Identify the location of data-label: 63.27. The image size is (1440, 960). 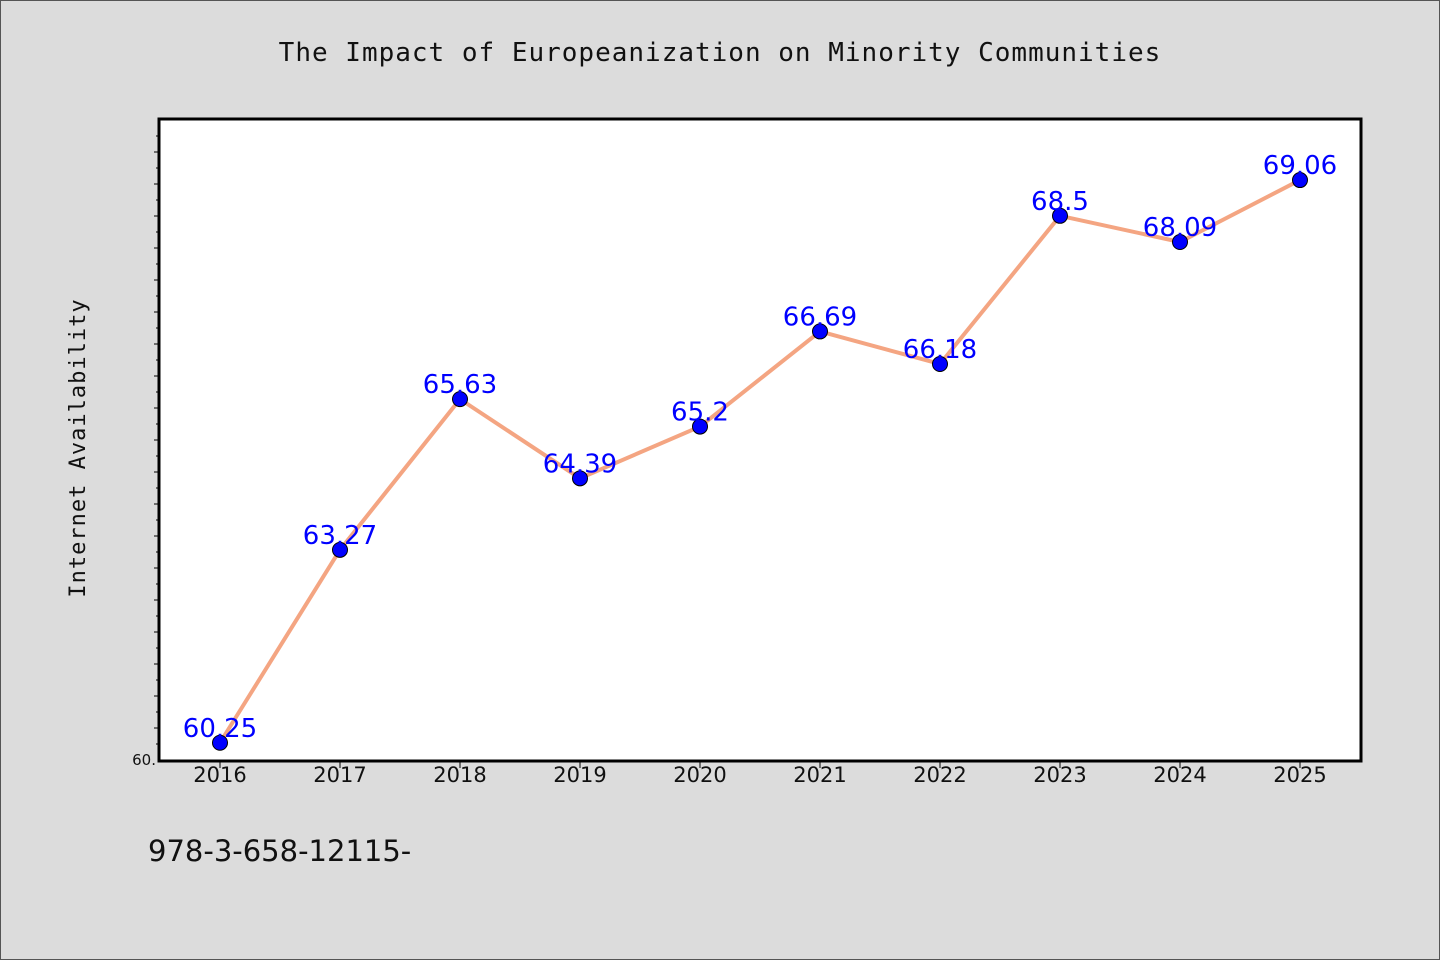
(340, 536).